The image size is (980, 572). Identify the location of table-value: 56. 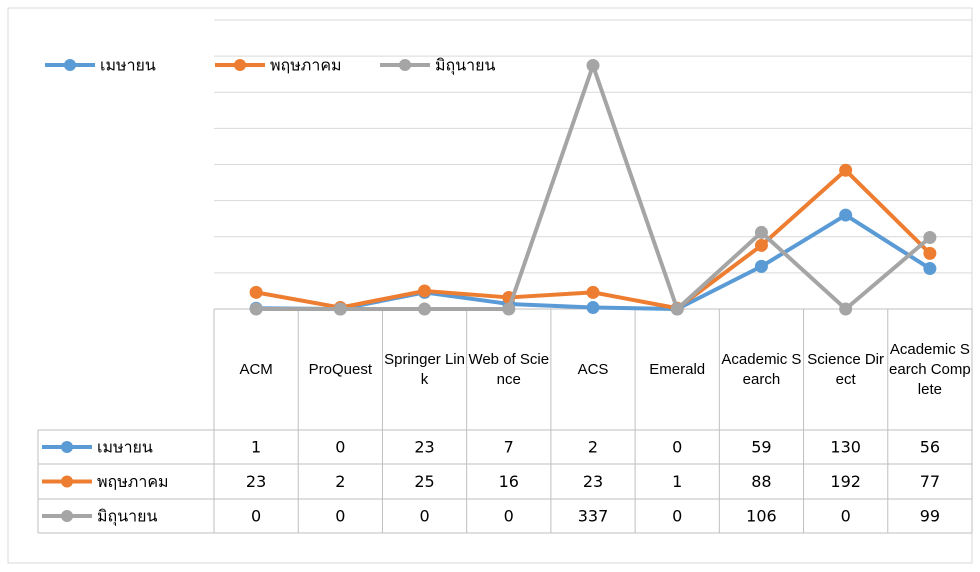
(930, 447).